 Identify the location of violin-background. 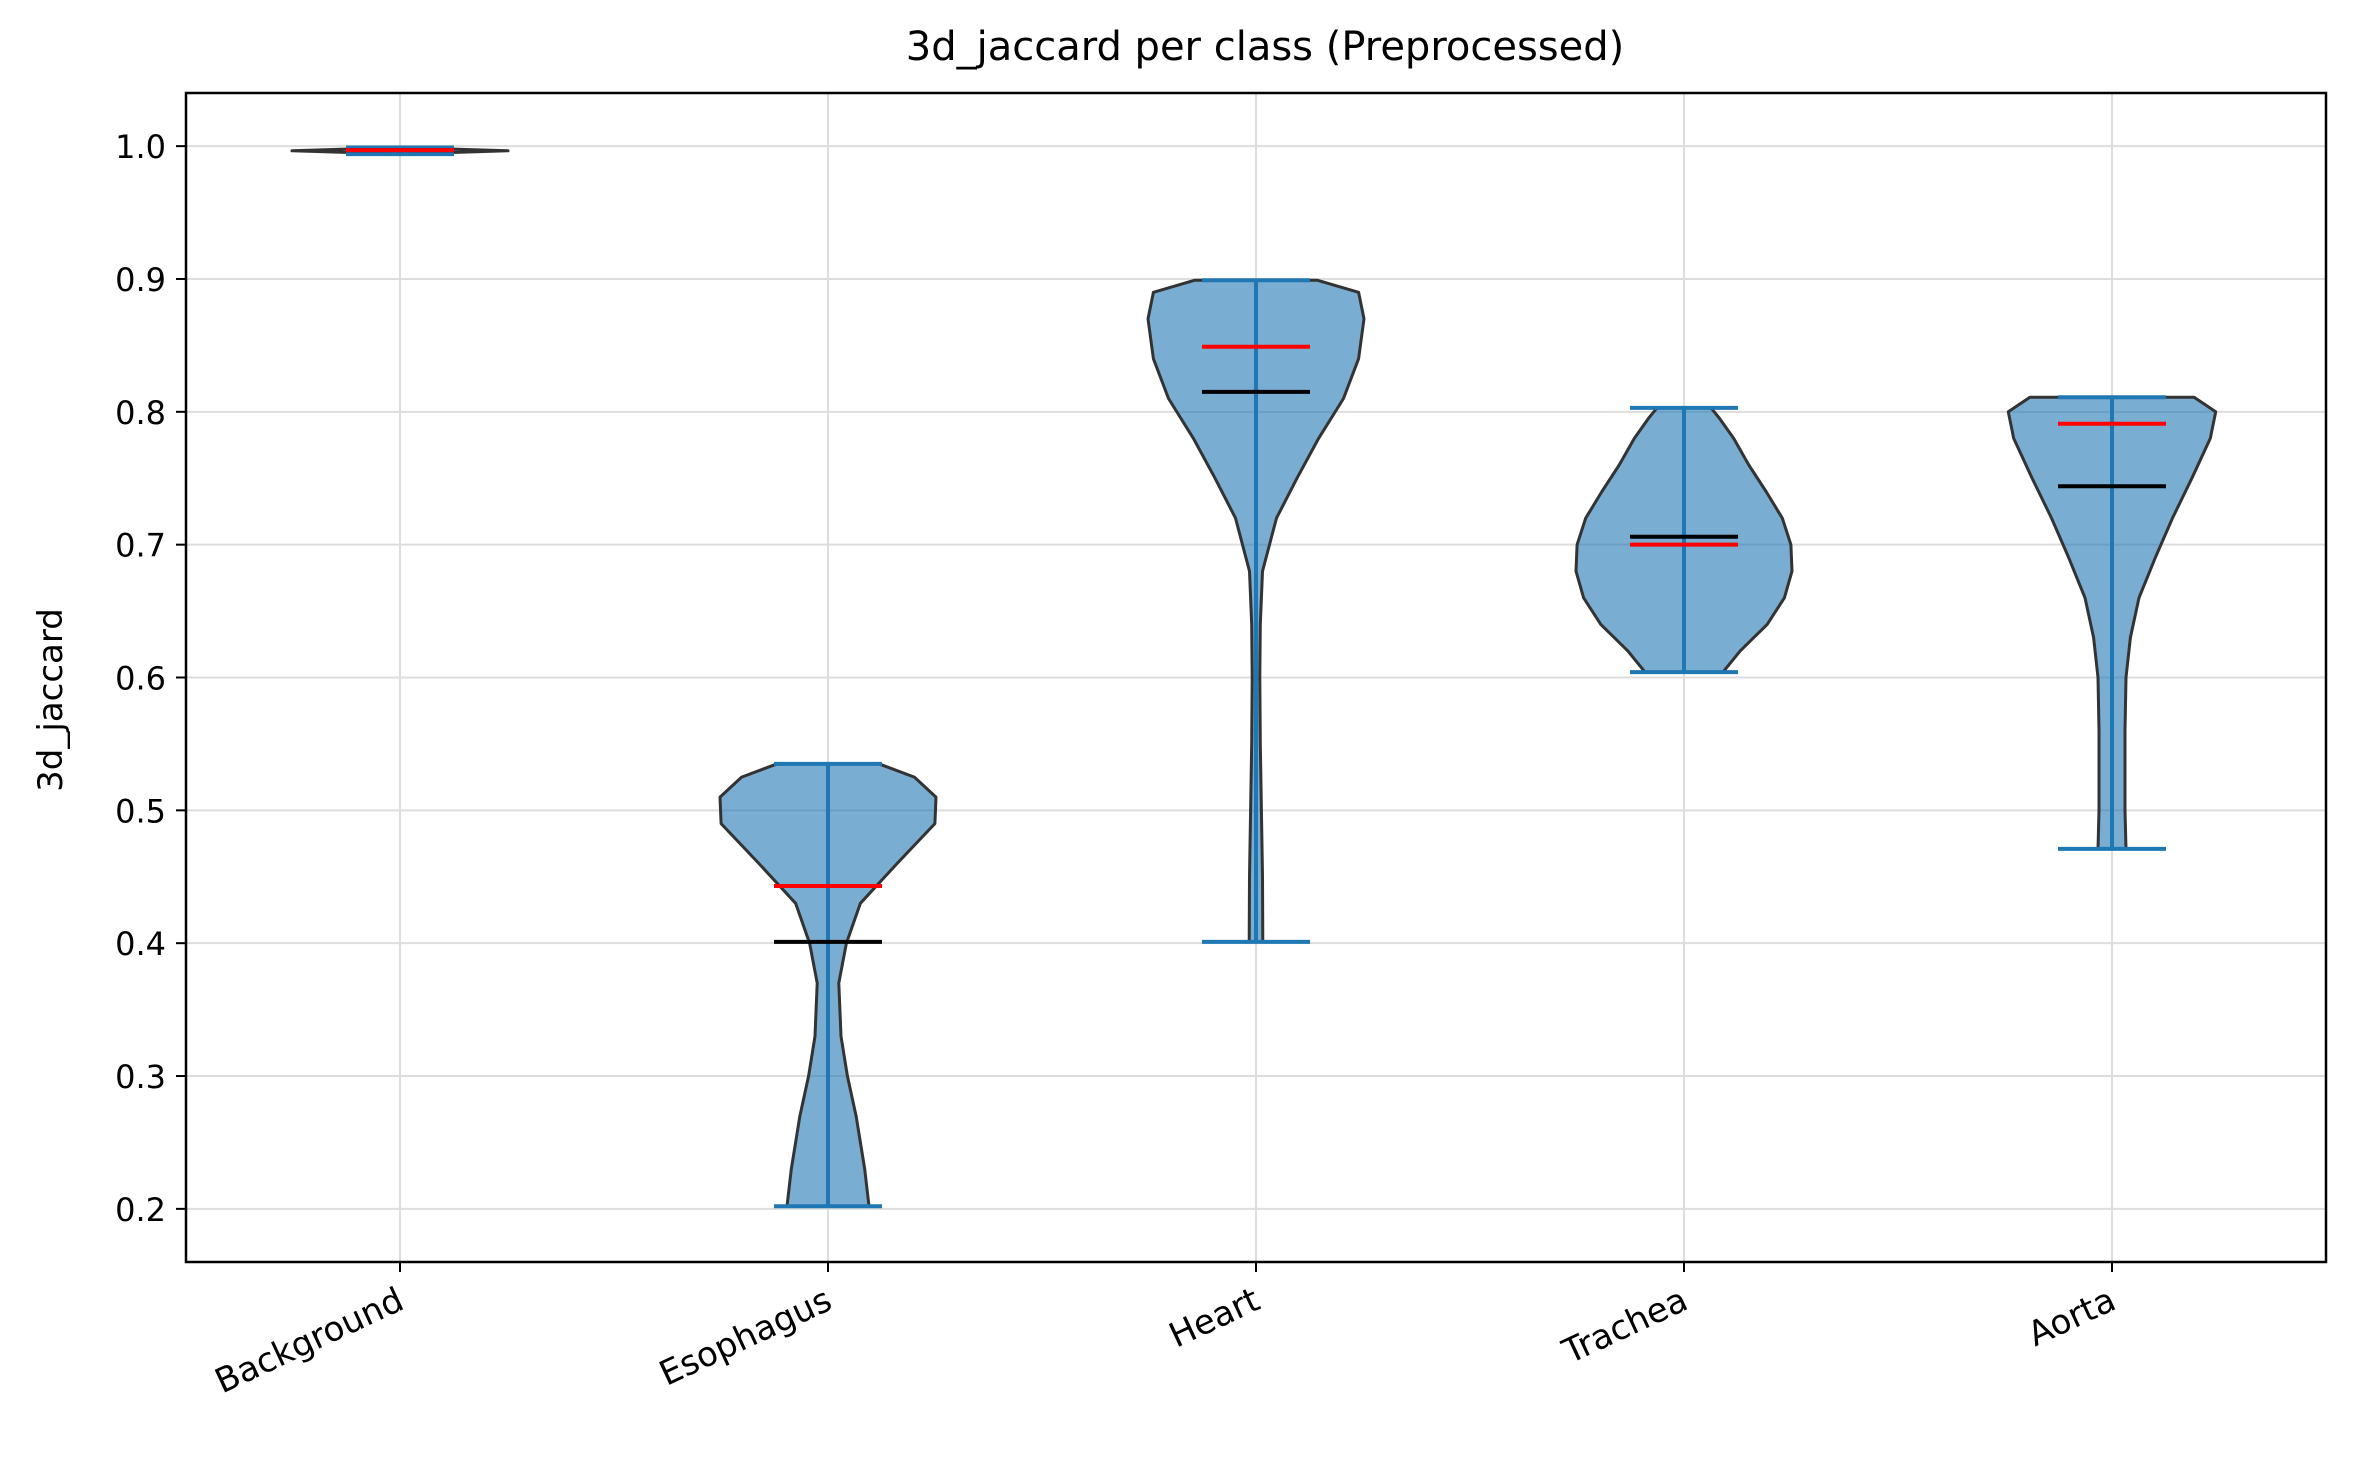
(400, 151).